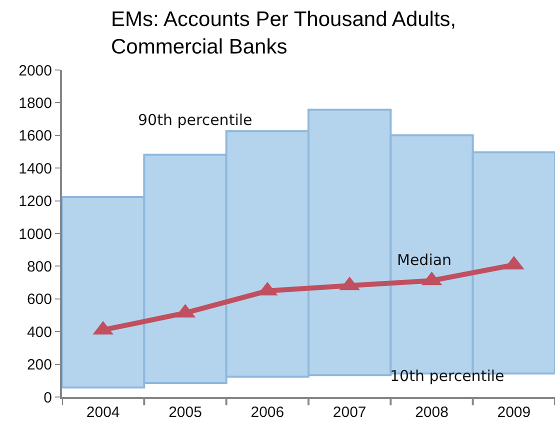  I want to click on y-tick-label: 1600, so click(35, 136).